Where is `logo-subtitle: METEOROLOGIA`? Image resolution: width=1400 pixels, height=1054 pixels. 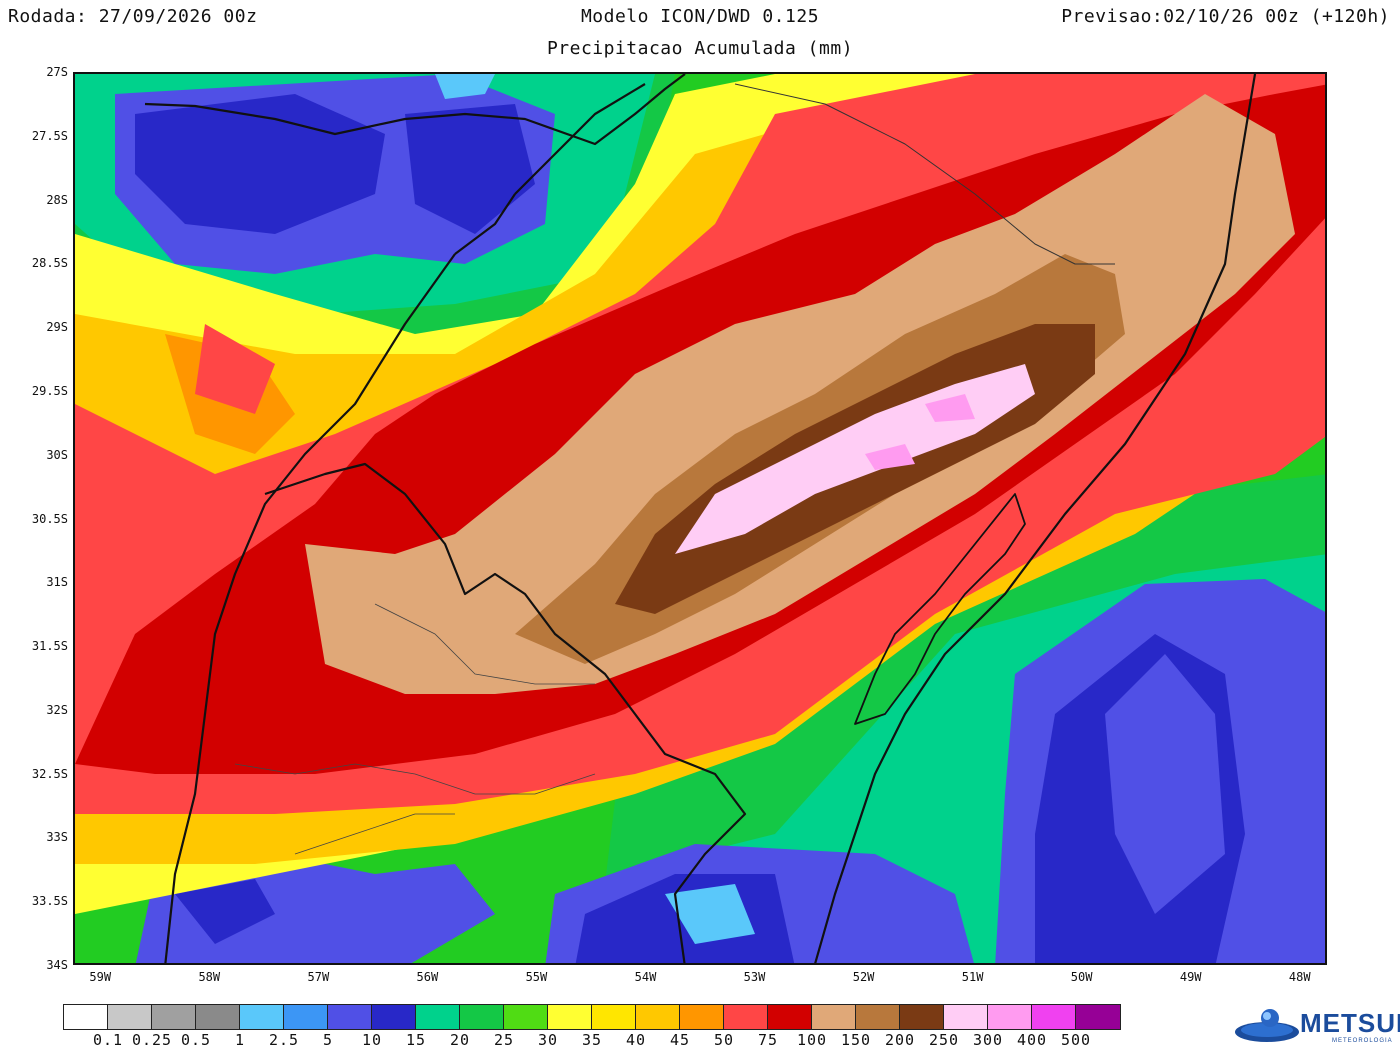 logo-subtitle: METEOROLOGIA is located at coordinates (1362, 1041).